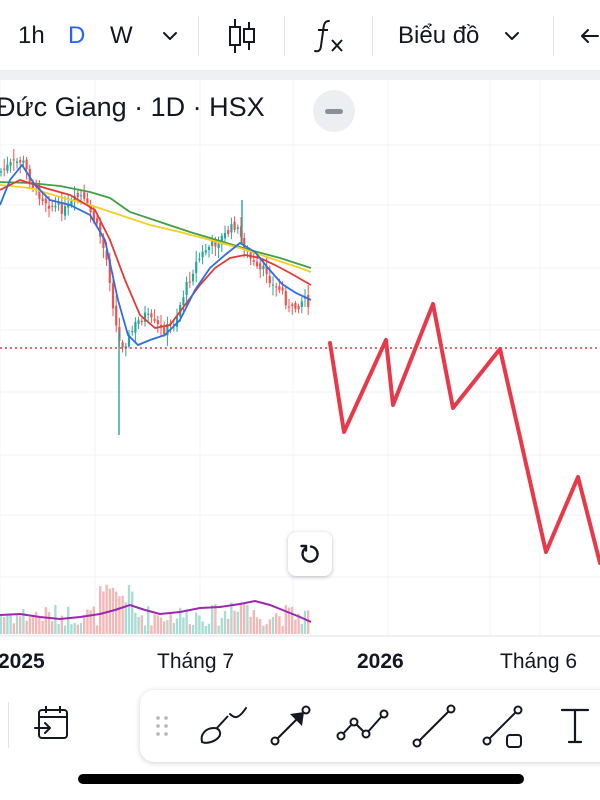  What do you see at coordinates (132, 107) in the screenshot?
I see `chart-legend-title: Đức Giang · 1D · HSX` at bounding box center [132, 107].